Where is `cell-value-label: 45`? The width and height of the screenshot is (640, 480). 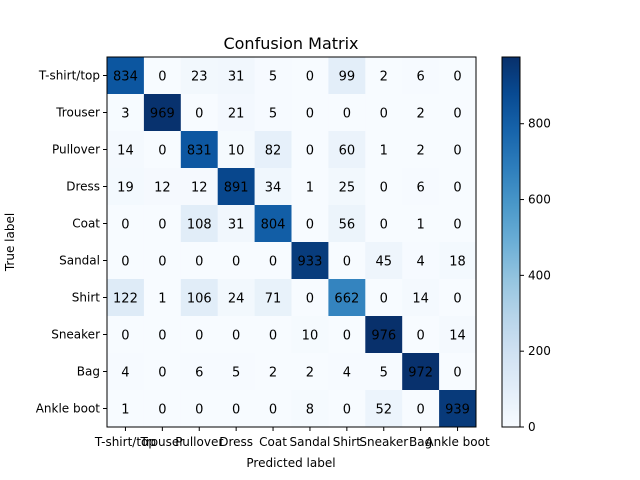
cell-value-label: 45 is located at coordinates (383, 262).